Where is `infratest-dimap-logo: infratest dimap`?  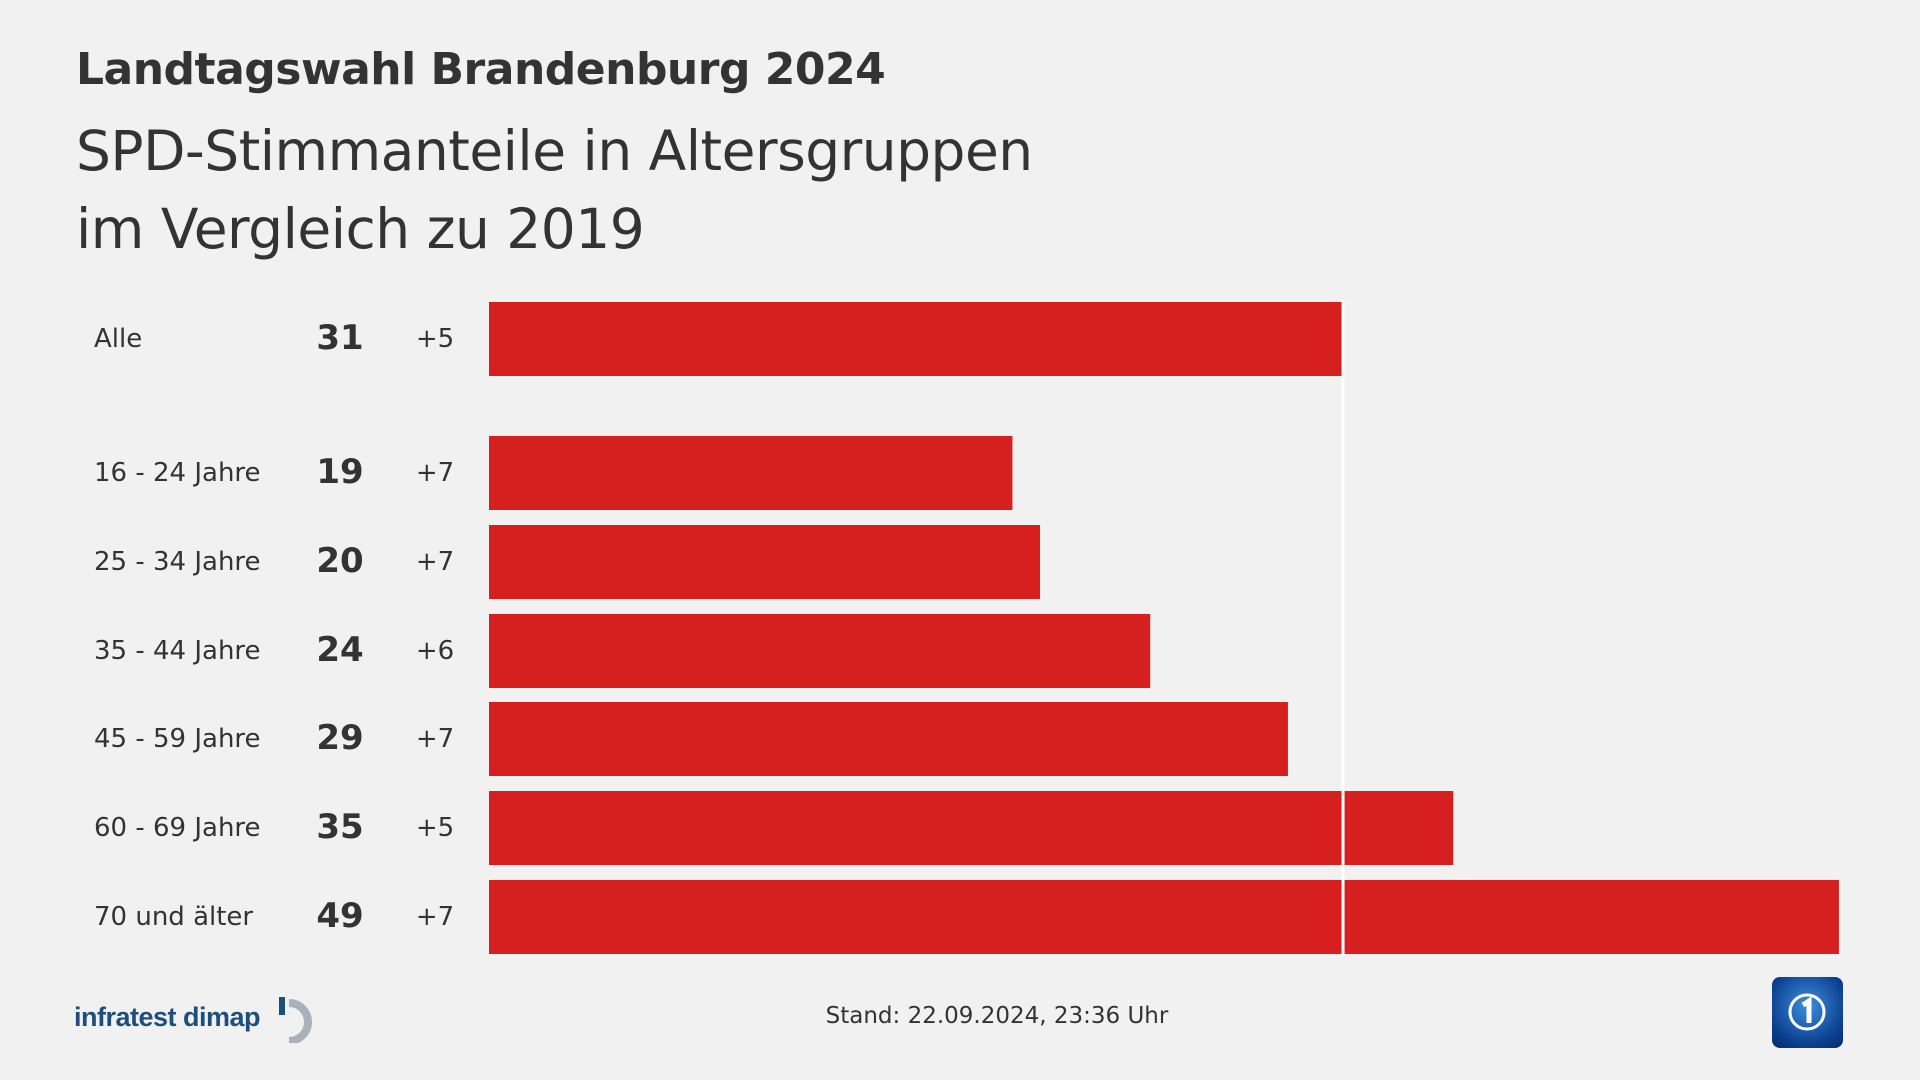 infratest-dimap-logo: infratest dimap is located at coordinates (197, 1020).